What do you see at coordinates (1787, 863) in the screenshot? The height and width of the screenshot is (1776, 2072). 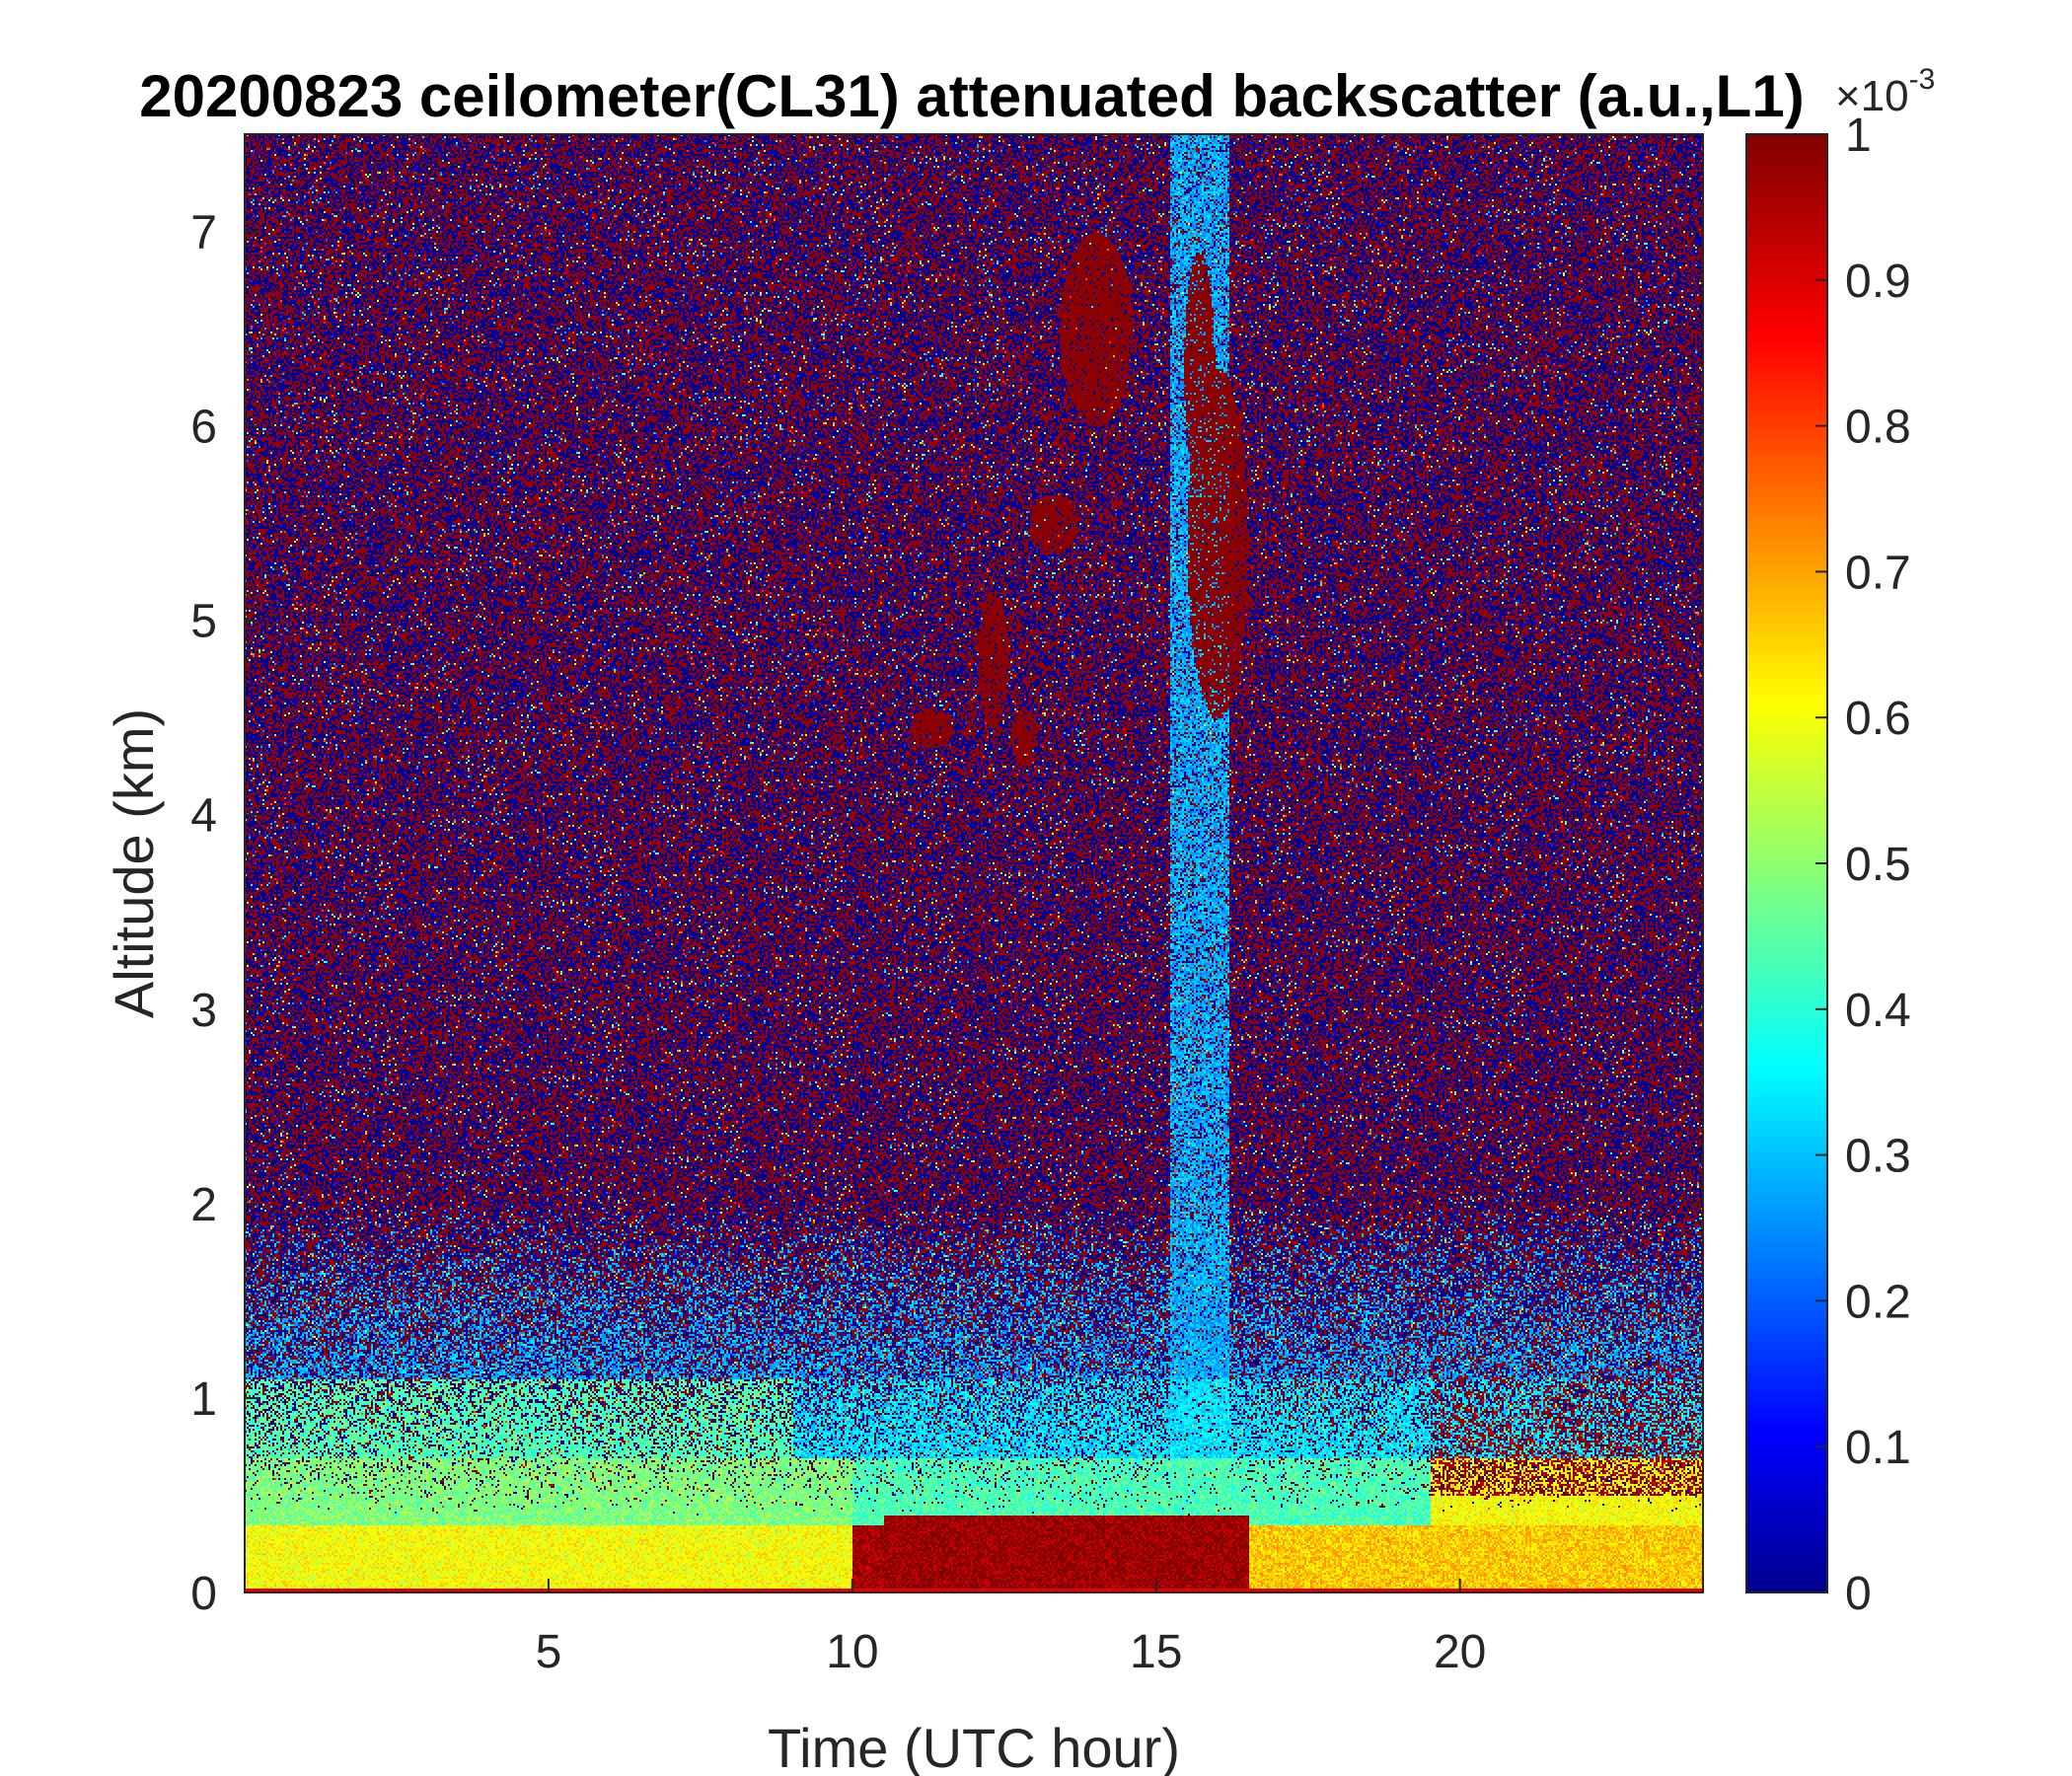 I see `colorbar-gradient` at bounding box center [1787, 863].